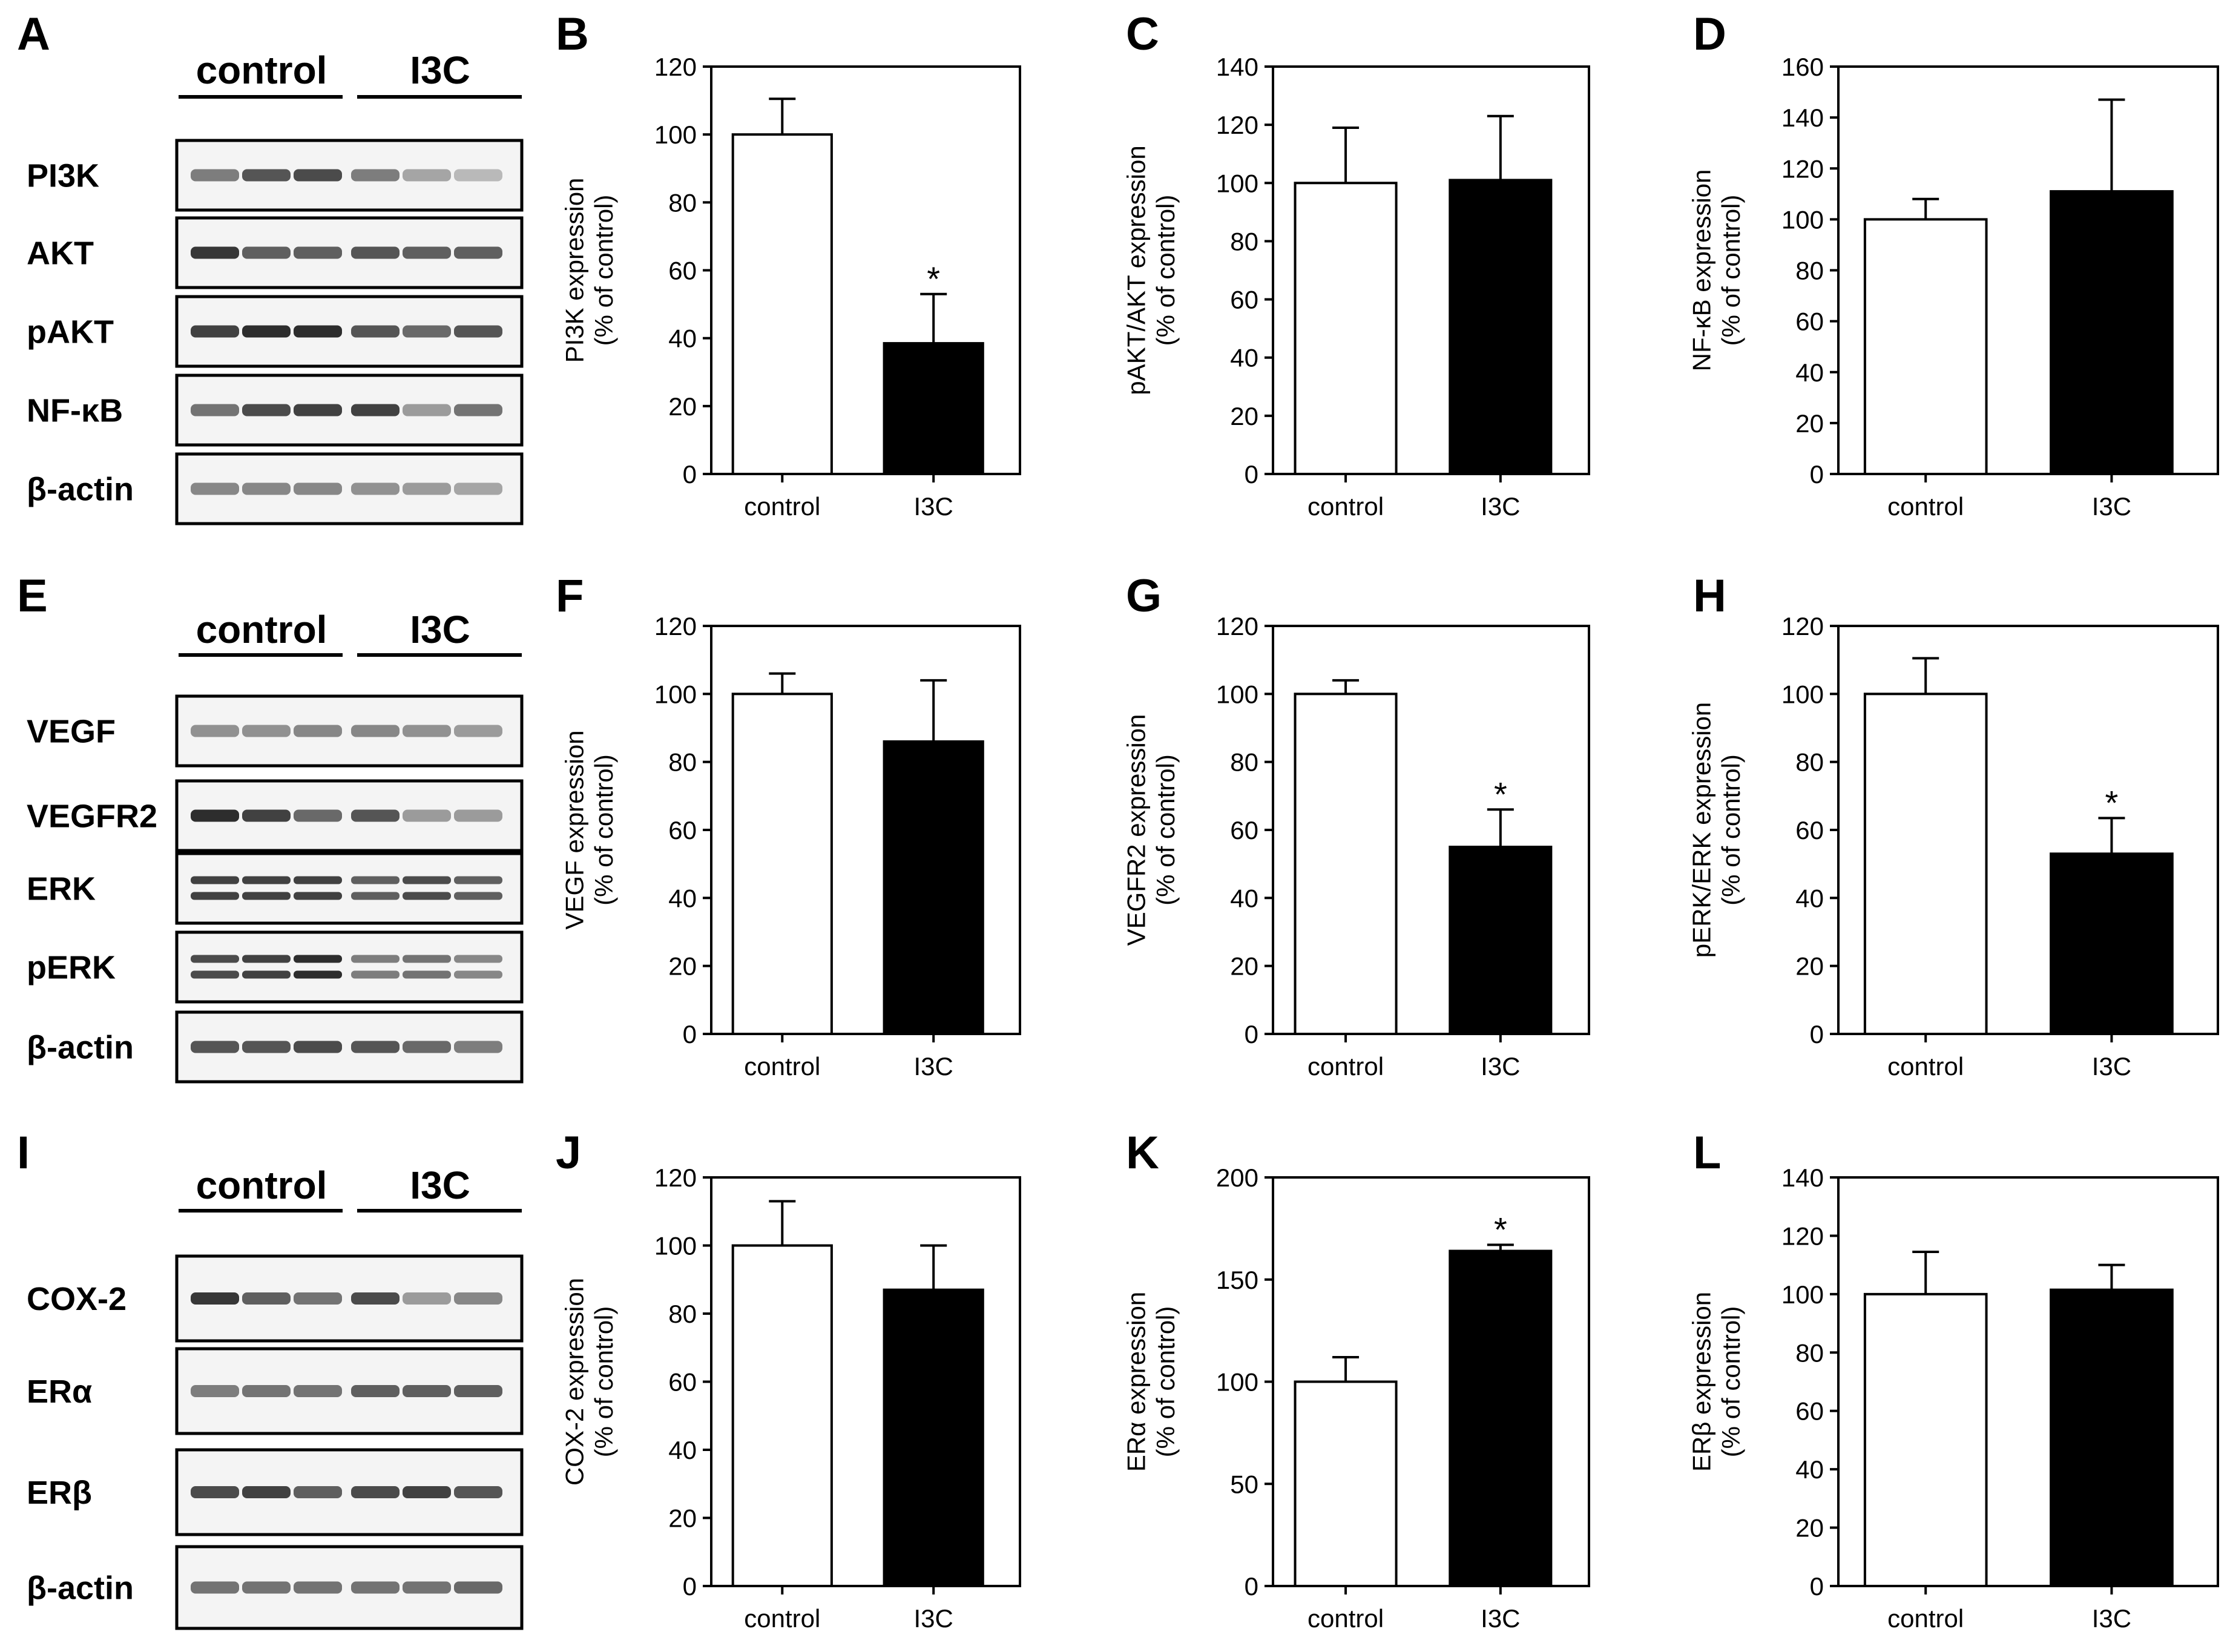 The height and width of the screenshot is (1652, 2230). What do you see at coordinates (63, 176) in the screenshot?
I see `blot-label: PI3K` at bounding box center [63, 176].